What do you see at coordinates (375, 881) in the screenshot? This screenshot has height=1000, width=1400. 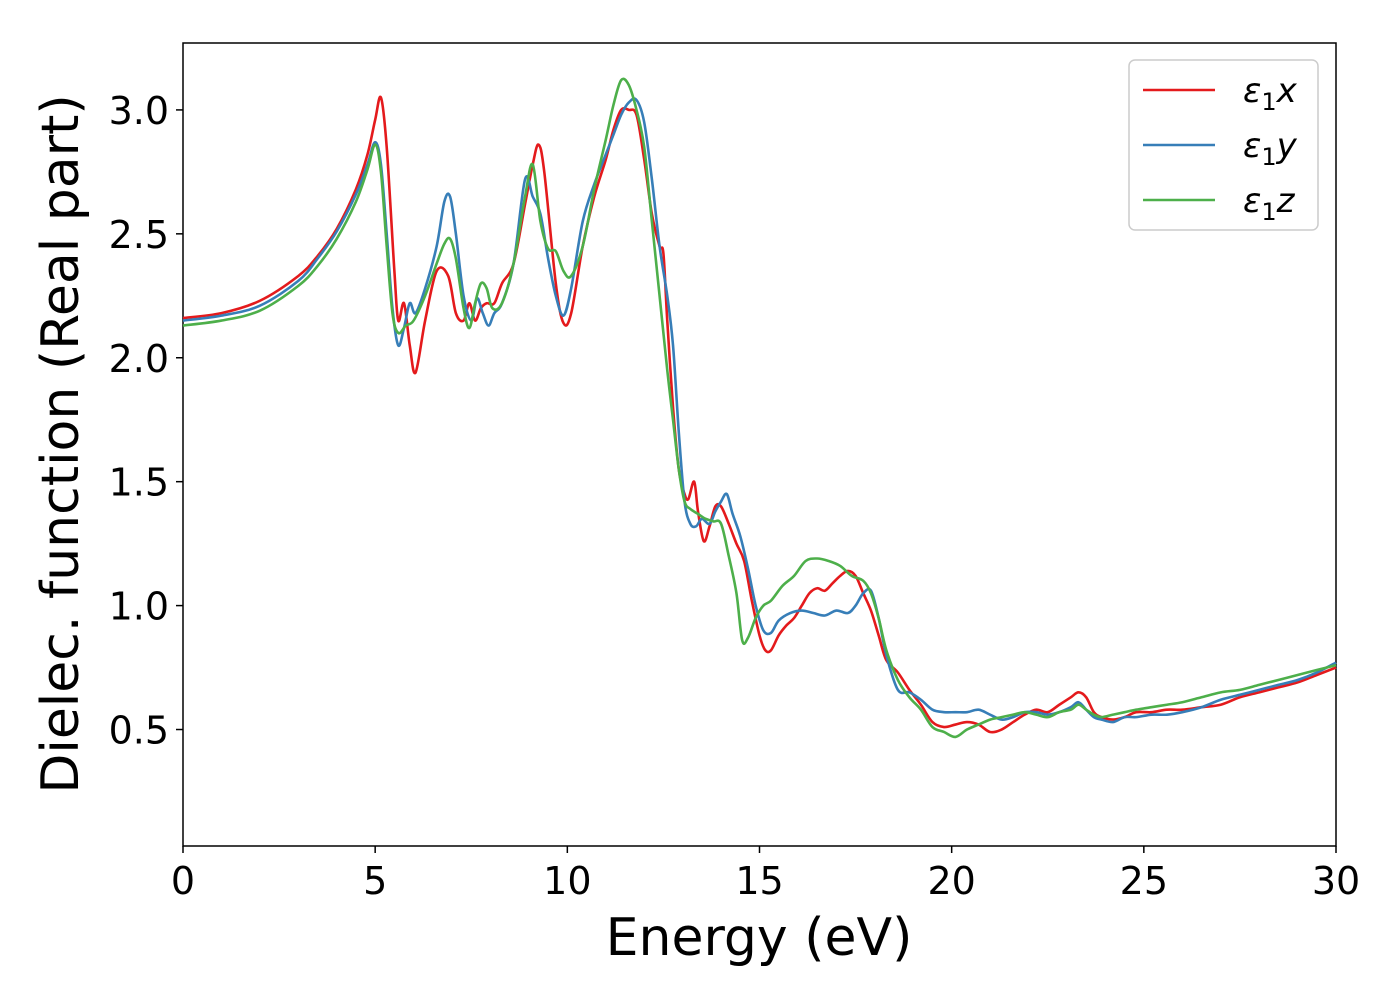 I see `x-tick-label: 5` at bounding box center [375, 881].